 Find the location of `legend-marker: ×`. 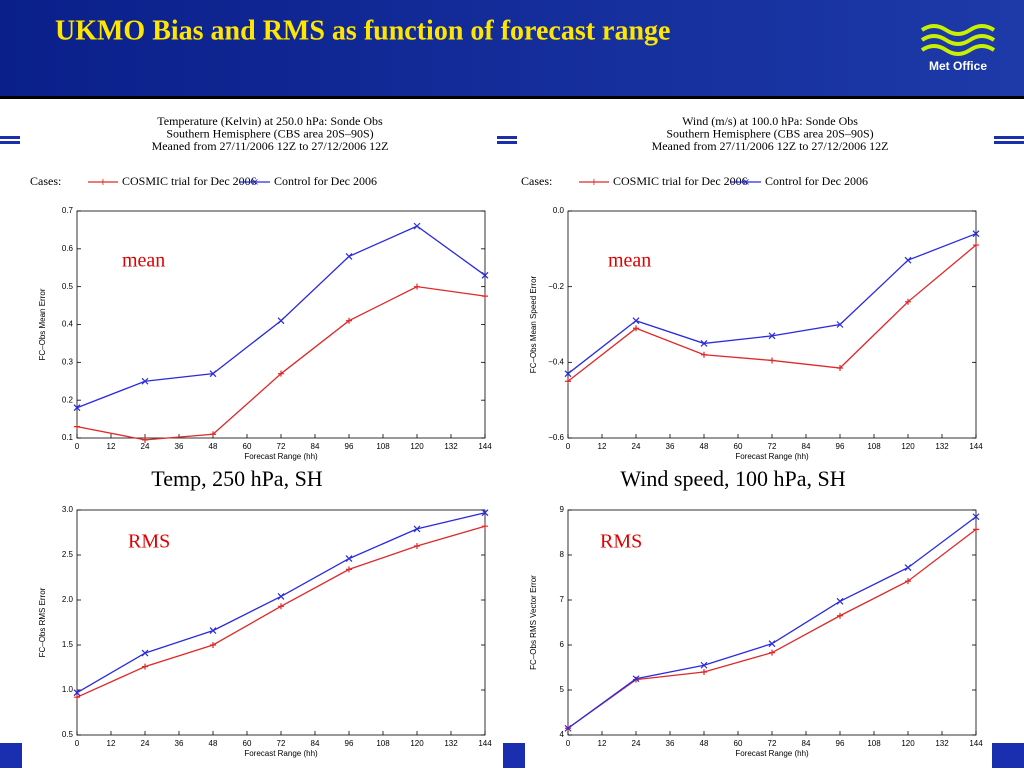

legend-marker: × is located at coordinates (255, 182).